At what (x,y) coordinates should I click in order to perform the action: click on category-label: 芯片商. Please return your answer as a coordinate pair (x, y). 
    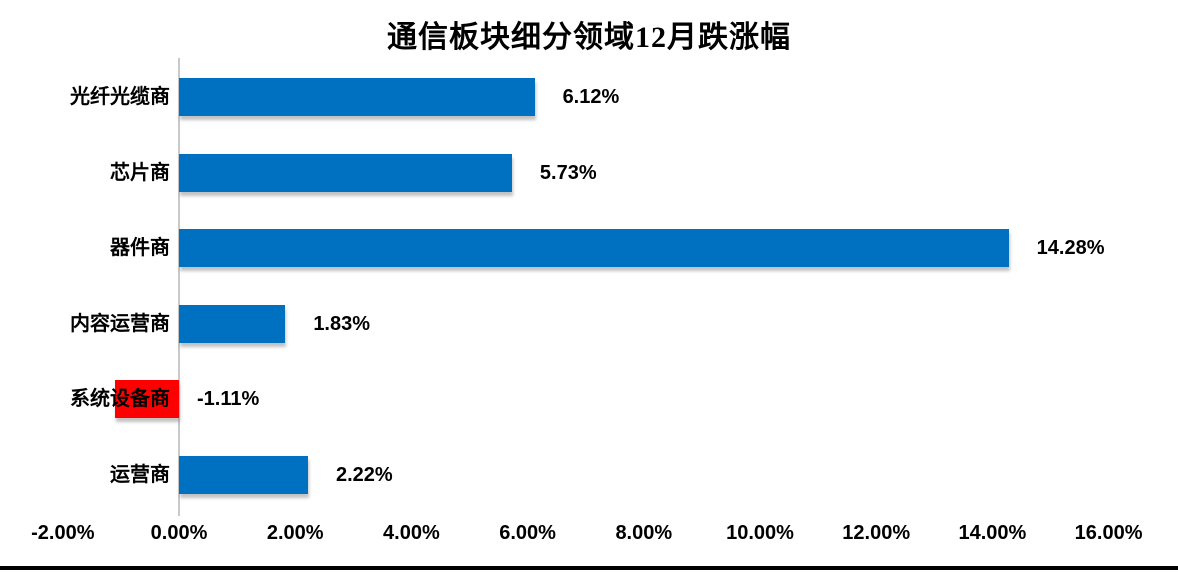
    Looking at the image, I should click on (140, 172).